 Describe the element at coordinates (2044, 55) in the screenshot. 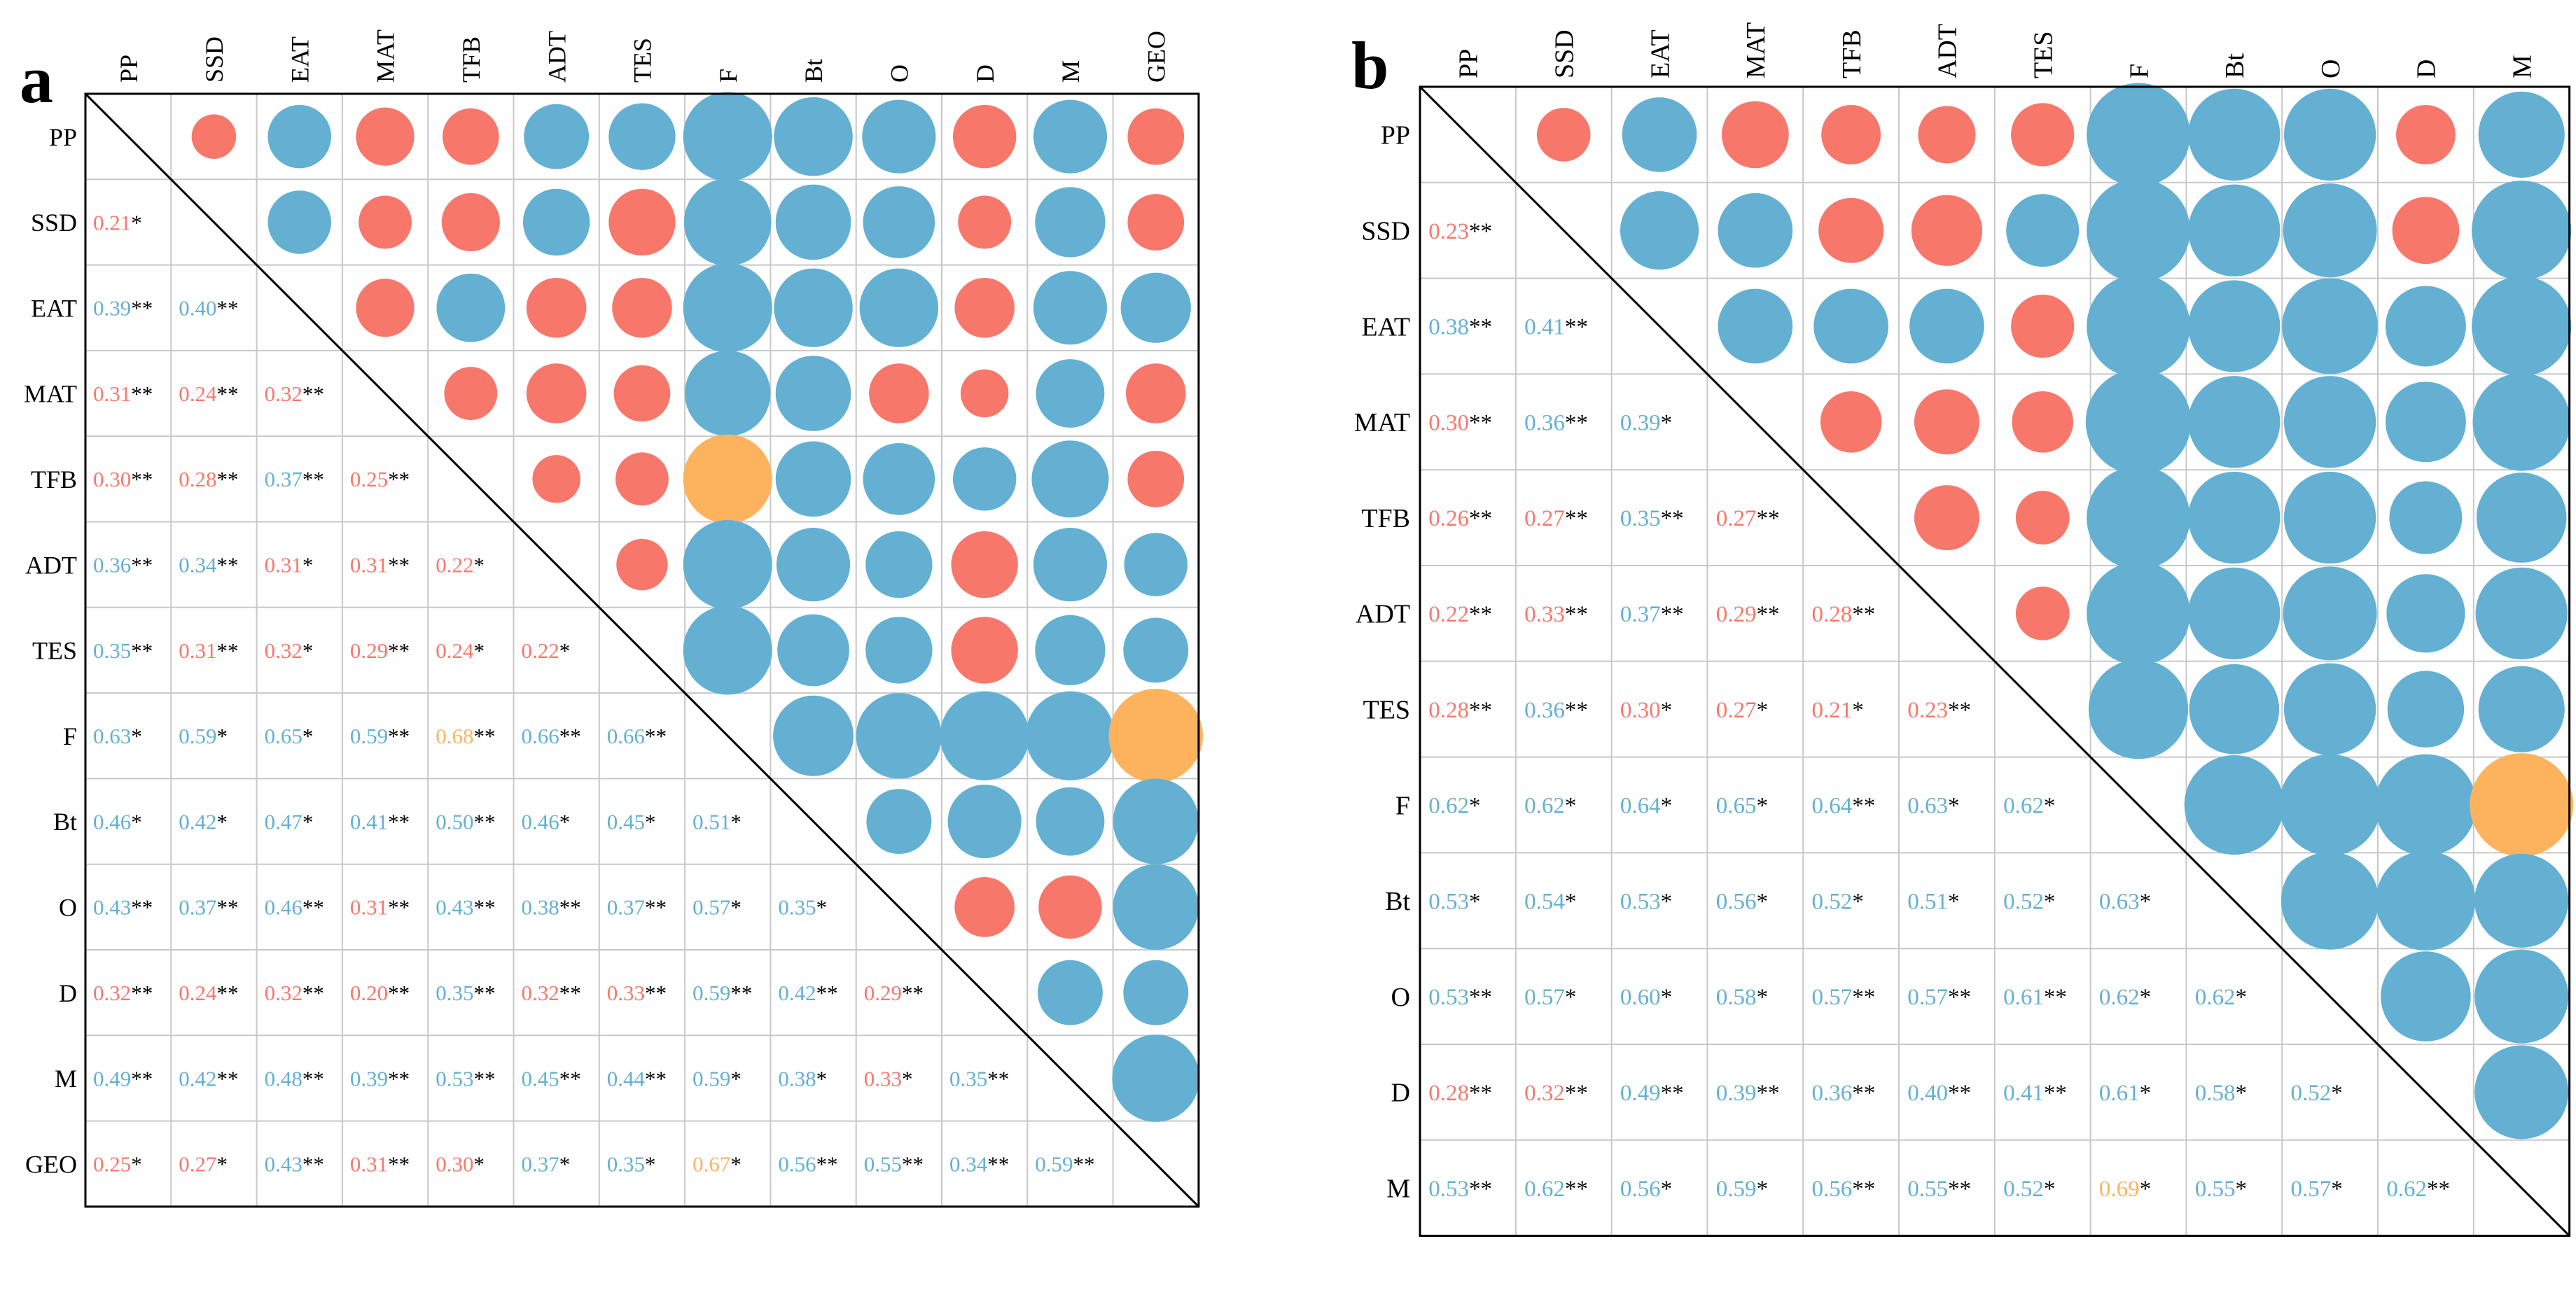

I see `column-label: TES` at that location.